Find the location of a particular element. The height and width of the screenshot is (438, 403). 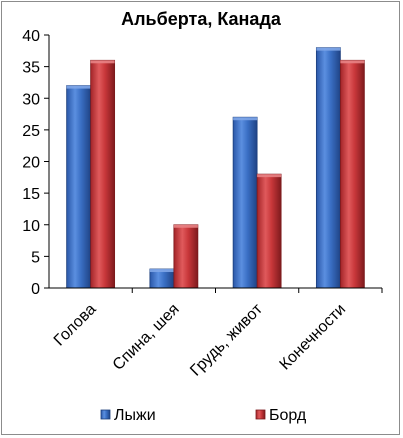

y-axis: 0 5 10 15 20 25 30 35 40 is located at coordinates (36, 163).